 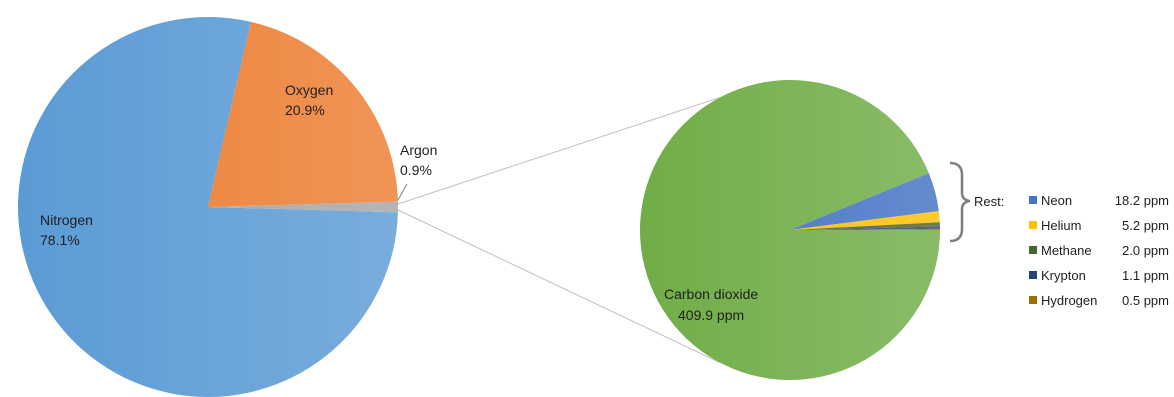 What do you see at coordinates (711, 315) in the screenshot?
I see `slice-value-carbon-dioxide: 409.9 ppm` at bounding box center [711, 315].